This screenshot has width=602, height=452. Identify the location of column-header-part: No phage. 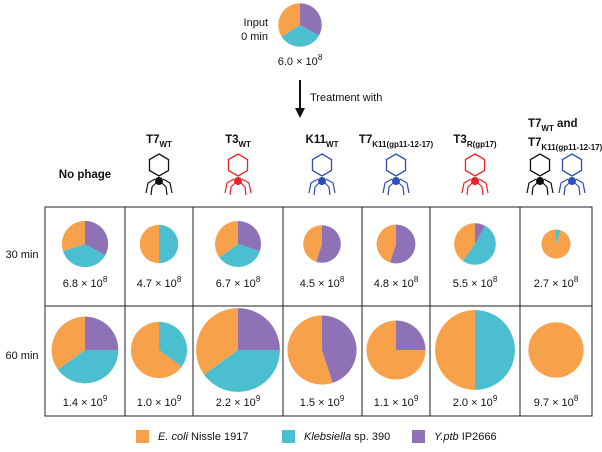
(85, 175).